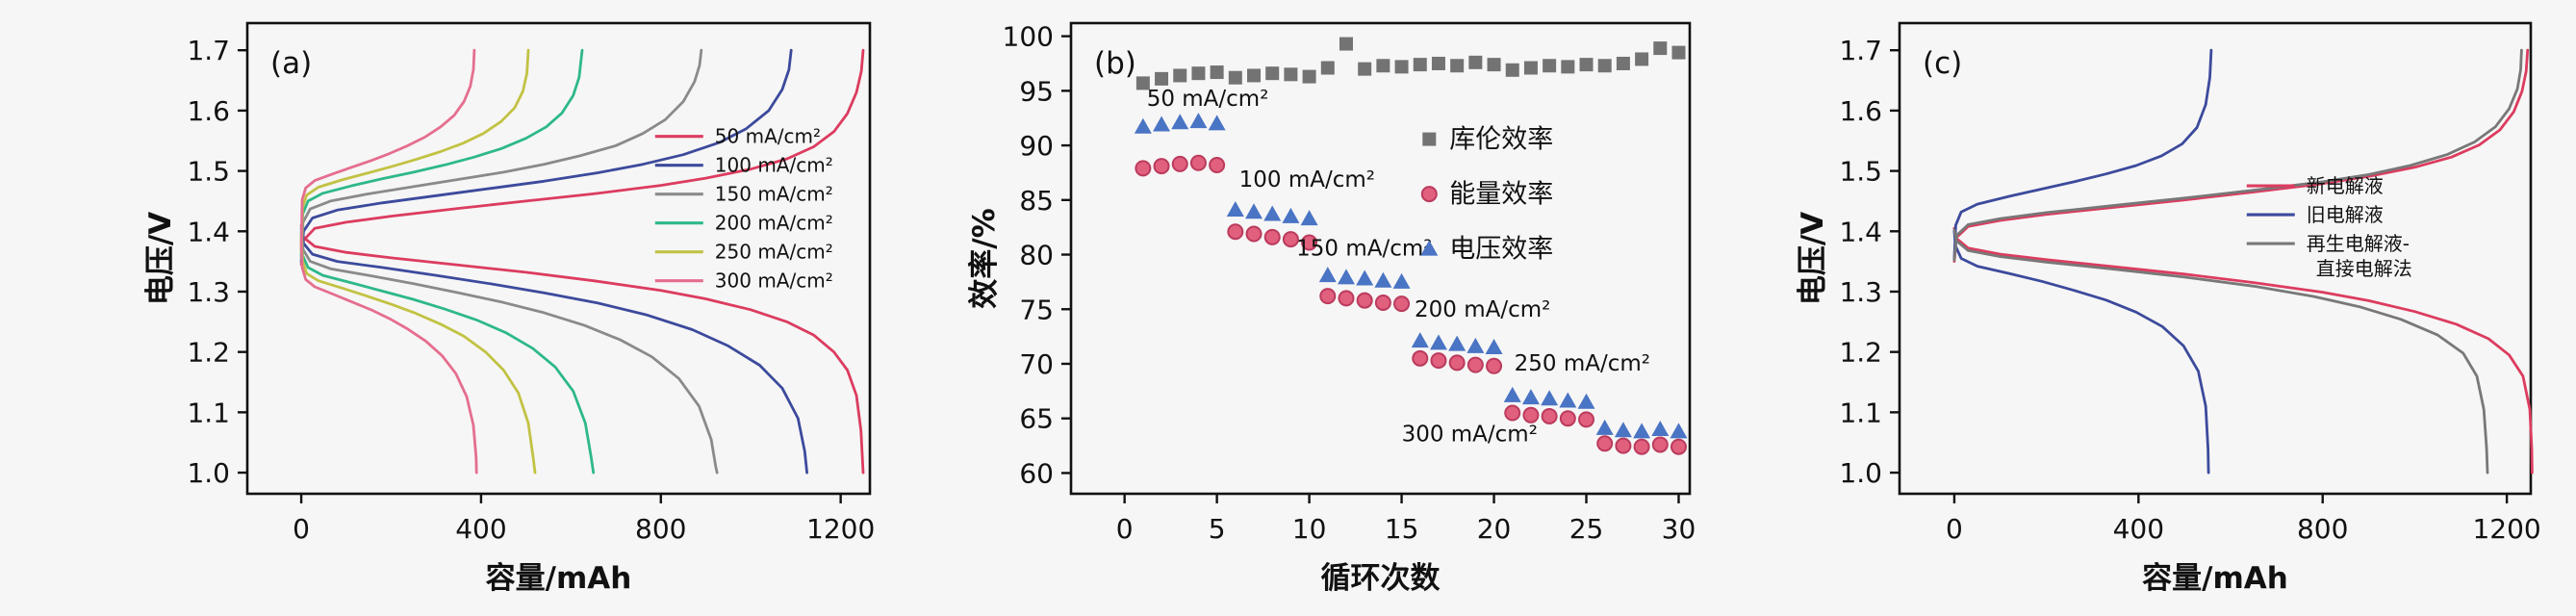 The image size is (2576, 616). I want to click on annotation: 300 mA/cm², so click(1470, 435).